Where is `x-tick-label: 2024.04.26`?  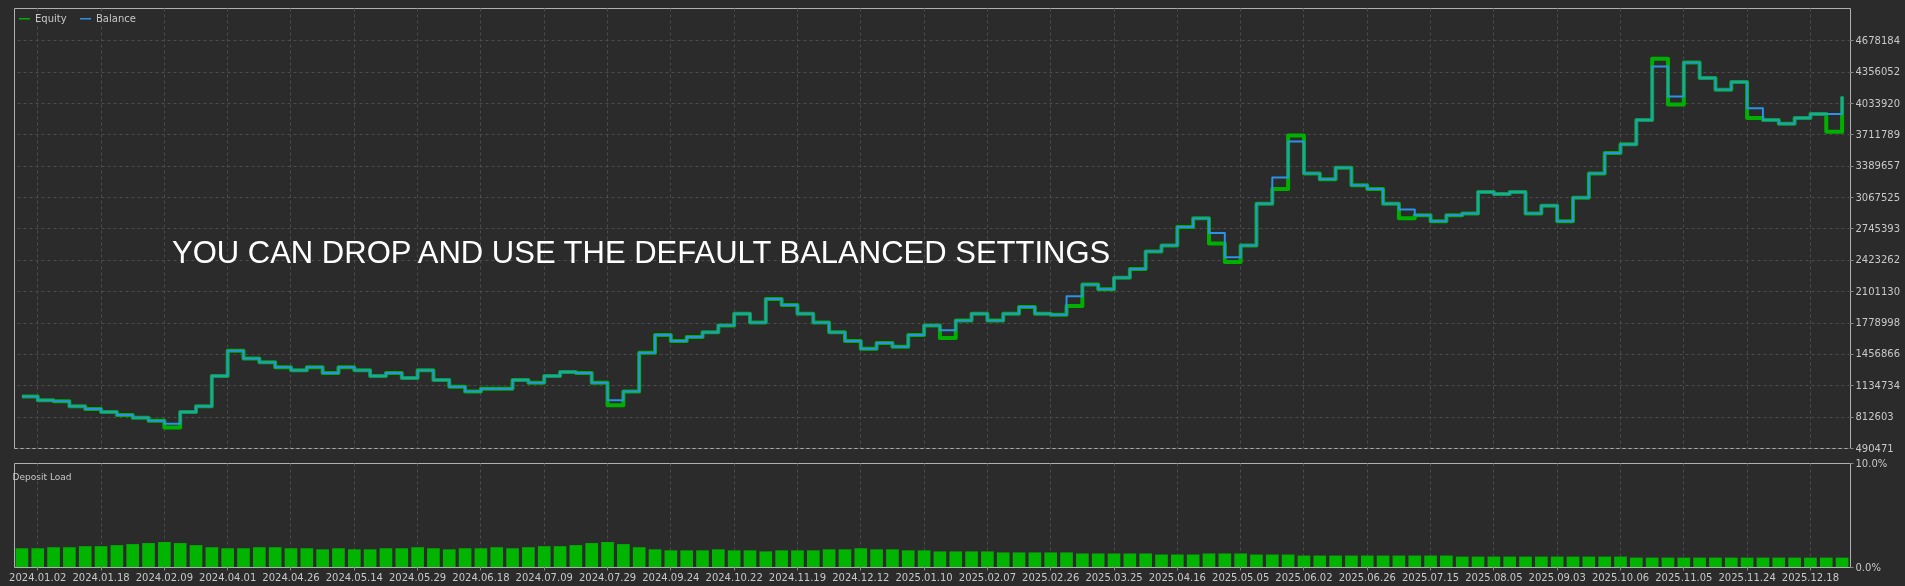 x-tick-label: 2024.04.26 is located at coordinates (291, 577).